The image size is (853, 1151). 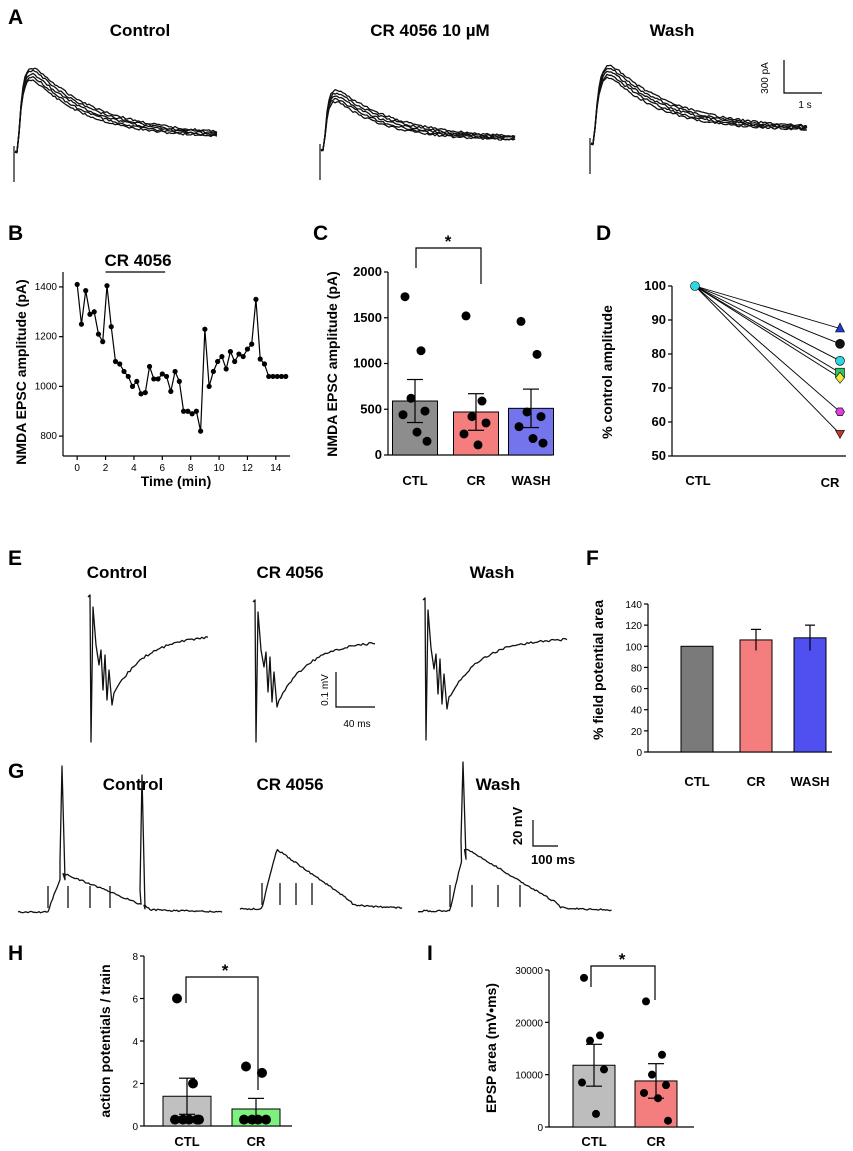 I want to click on panel-h-chart: 0 2 4 6 8 CTL CR * action potentials / train, so click(x=194, y=1050).